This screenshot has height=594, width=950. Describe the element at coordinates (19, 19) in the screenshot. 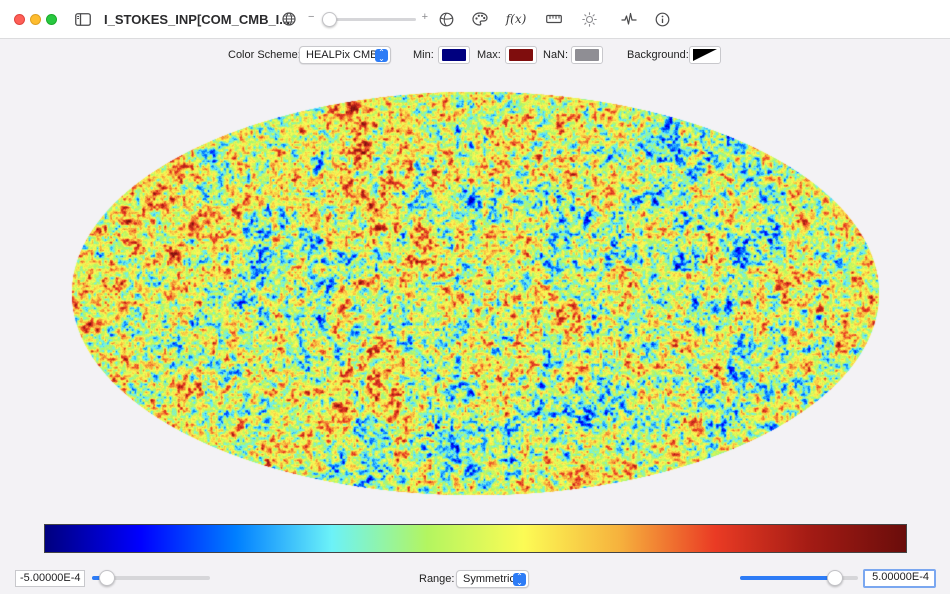

I see `close-window-button` at that location.